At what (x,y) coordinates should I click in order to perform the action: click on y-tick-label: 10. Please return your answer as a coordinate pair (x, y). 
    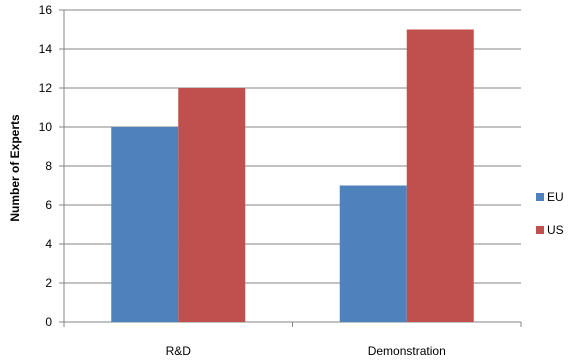
    Looking at the image, I should click on (46, 127).